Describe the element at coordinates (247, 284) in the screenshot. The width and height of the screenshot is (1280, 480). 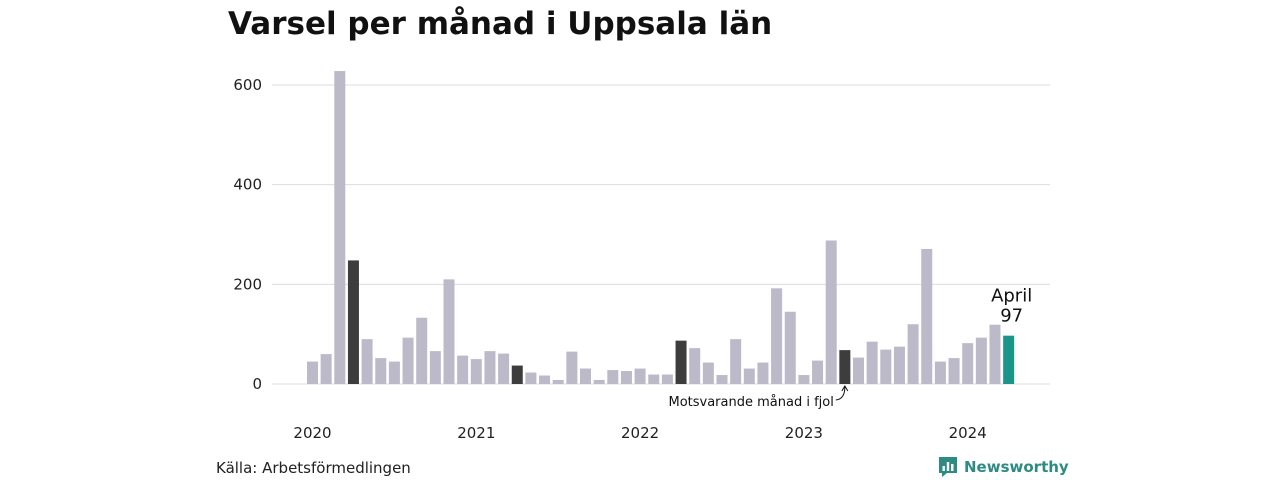
I see `y-tick-label: 200` at that location.